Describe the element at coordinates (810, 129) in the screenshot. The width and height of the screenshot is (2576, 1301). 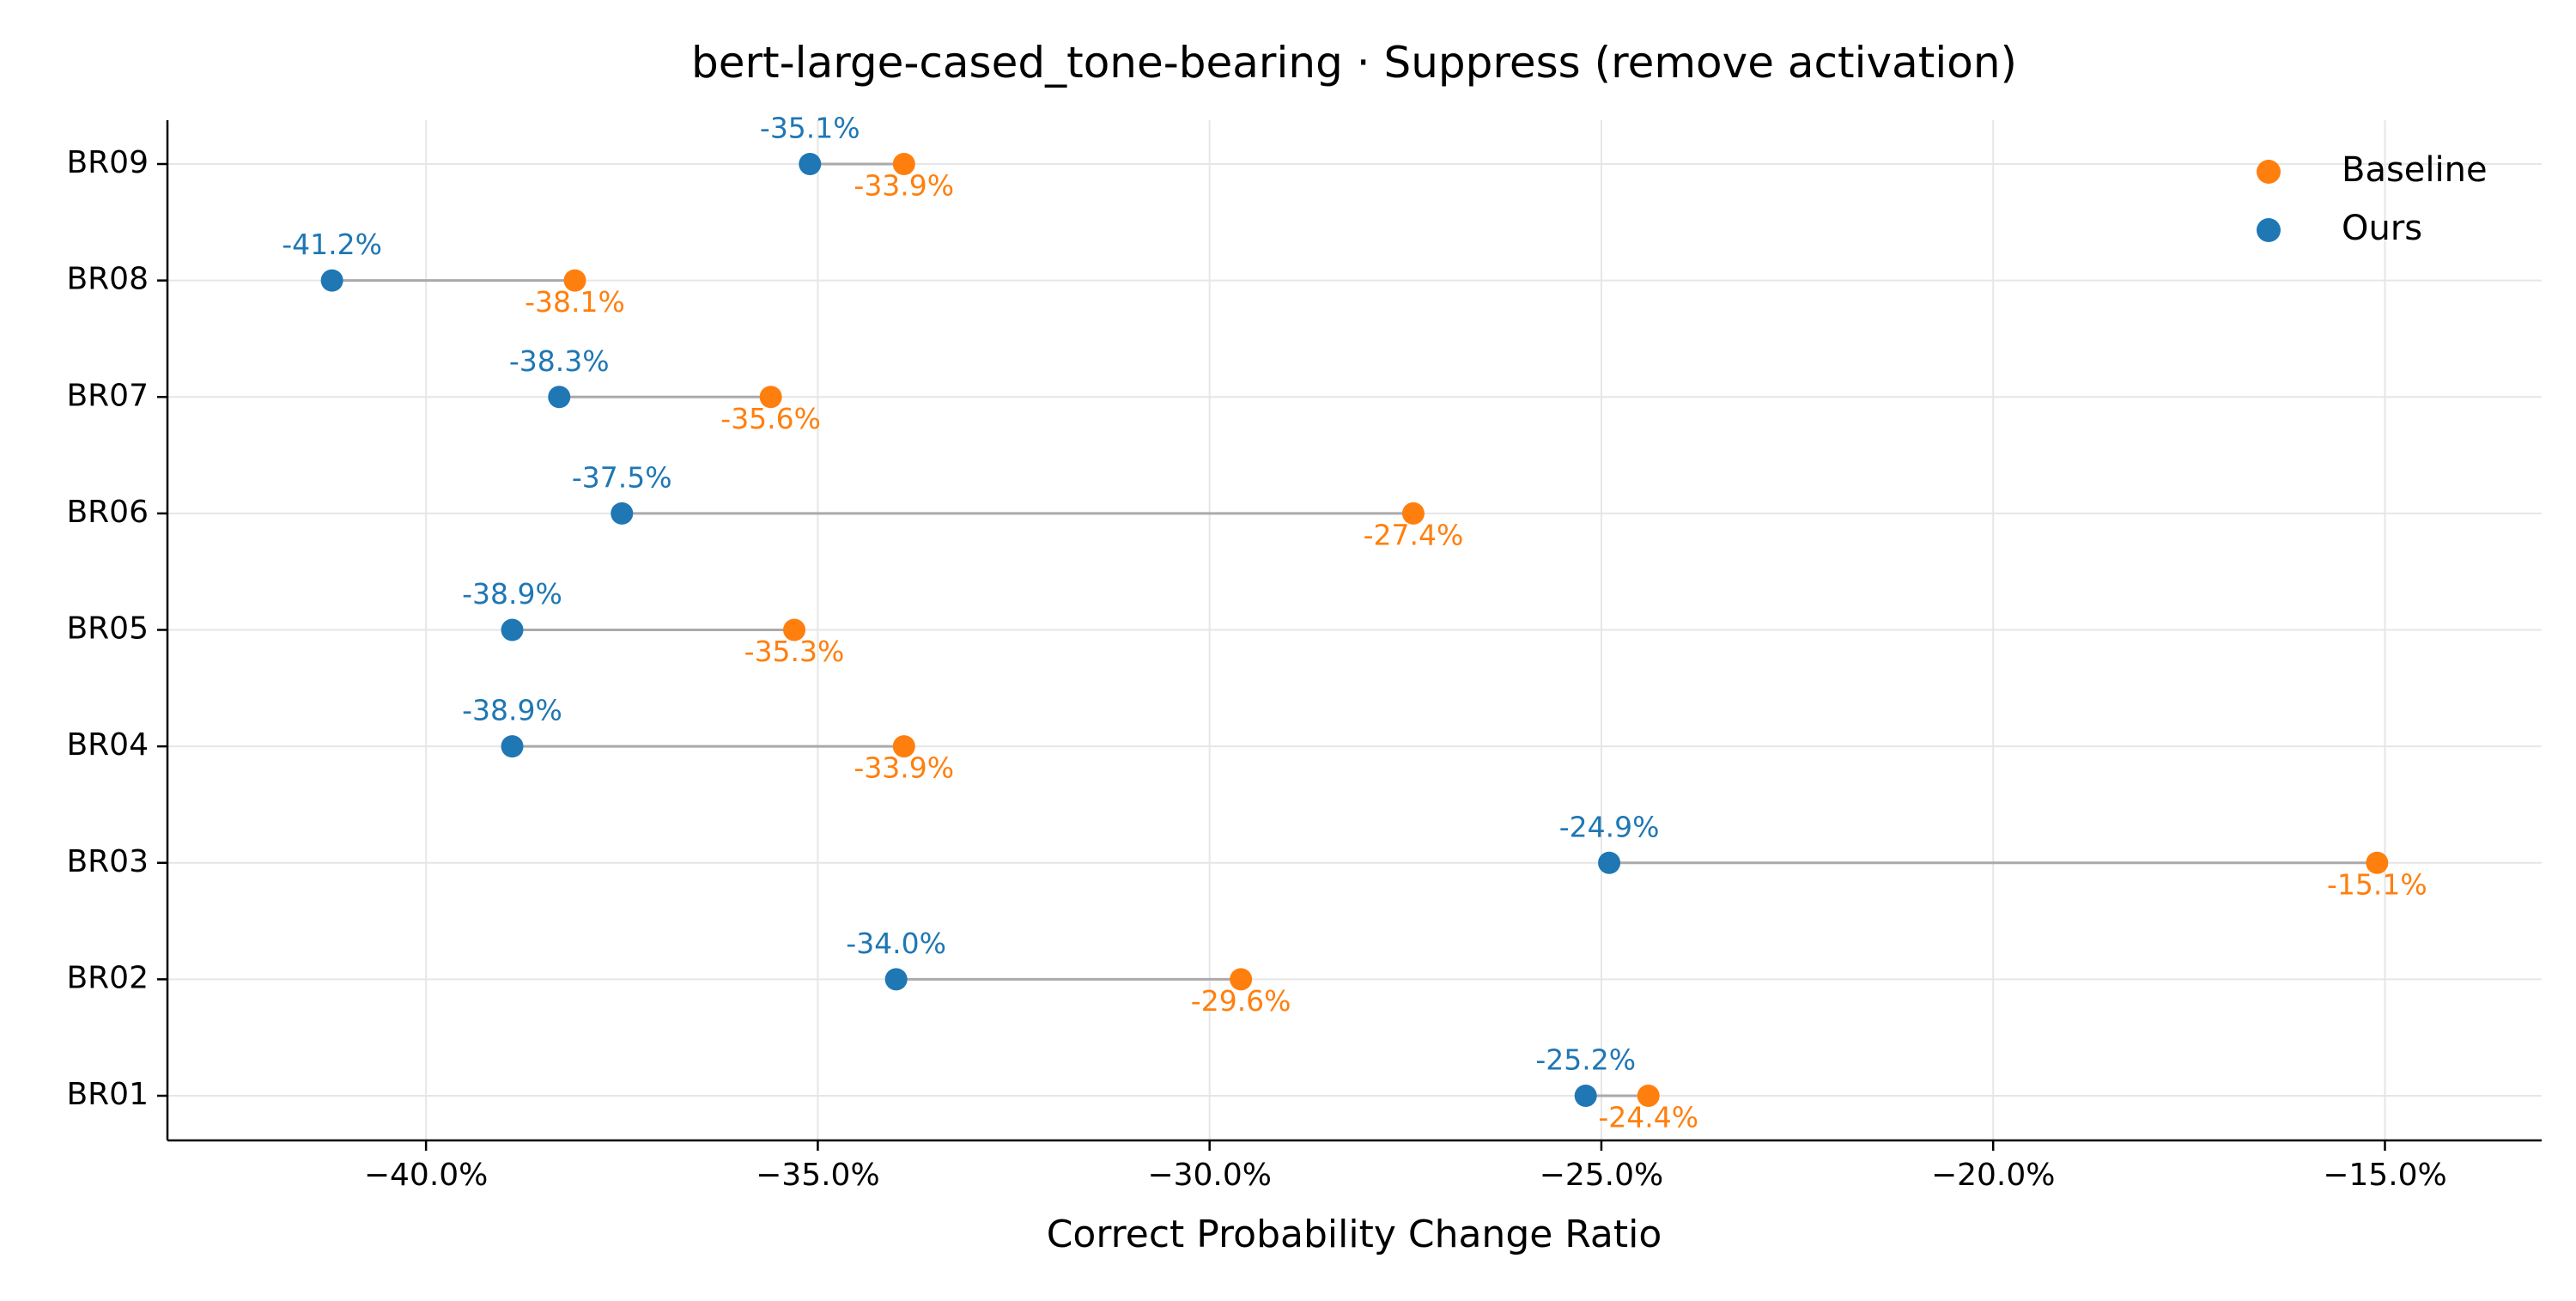
I see `ours-label-br09: -35.1%` at that location.